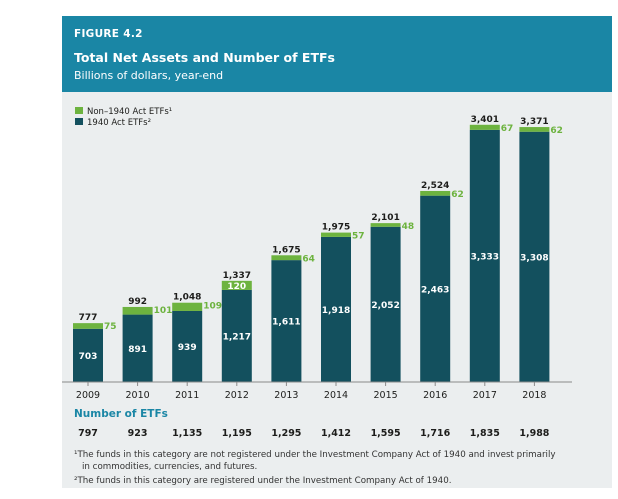 The width and height of the screenshot is (618, 499). Describe the element at coordinates (435, 186) in the screenshot. I see `total-label-2016: 2,524` at that location.